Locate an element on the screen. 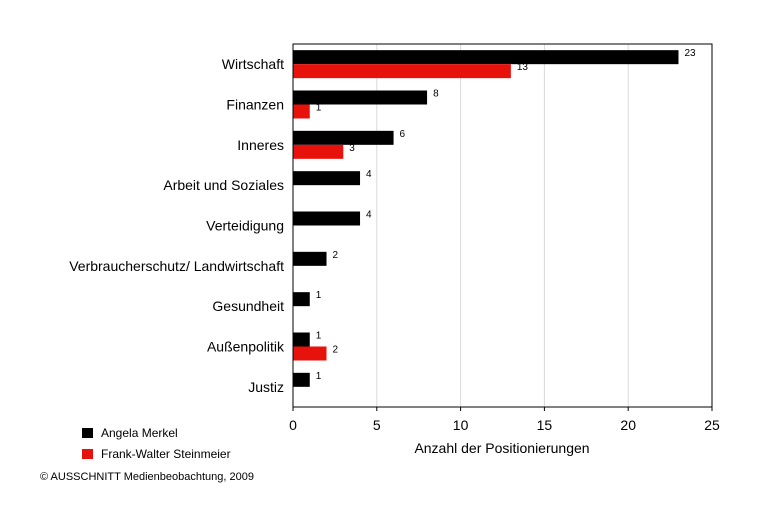 Image resolution: width=762 pixels, height=508 pixels. legend-label-steinmeier: Frank-Walter Steinmeier is located at coordinates (166, 454).